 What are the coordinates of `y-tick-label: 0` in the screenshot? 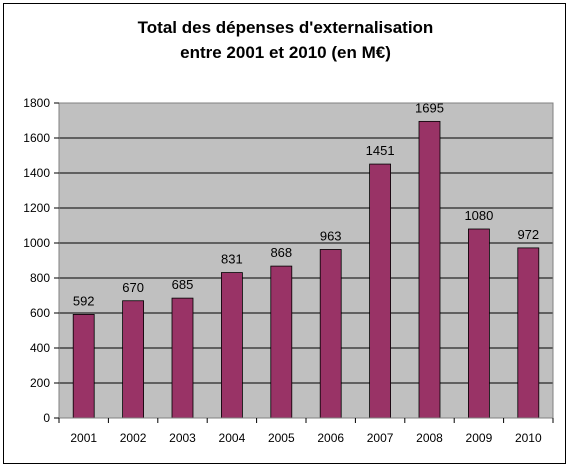 It's located at (46, 418).